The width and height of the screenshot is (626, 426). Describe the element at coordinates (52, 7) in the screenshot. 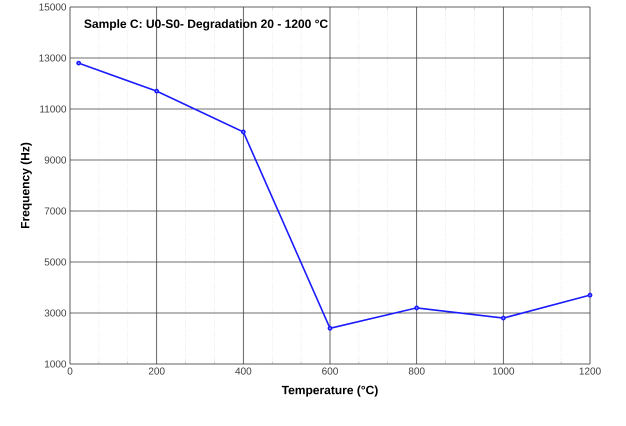

I see `y-tick-label: 15000` at that location.